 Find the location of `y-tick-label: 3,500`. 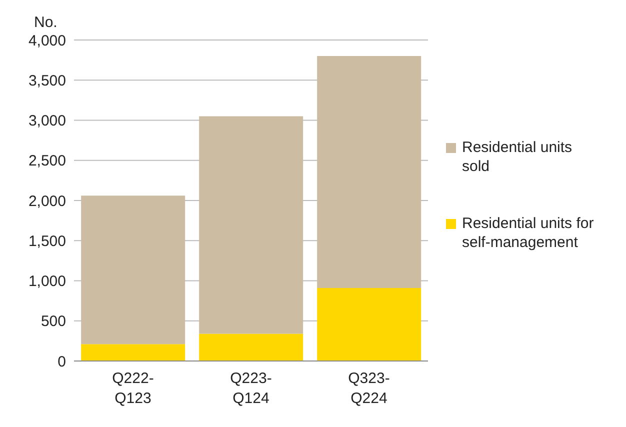

y-tick-label: 3,500 is located at coordinates (47, 81).